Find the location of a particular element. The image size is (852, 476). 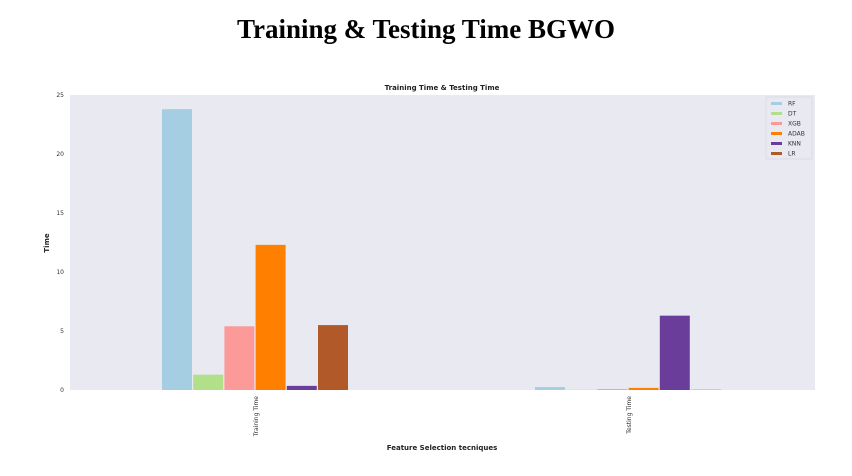

legend-label-rf: RF is located at coordinates (792, 104).